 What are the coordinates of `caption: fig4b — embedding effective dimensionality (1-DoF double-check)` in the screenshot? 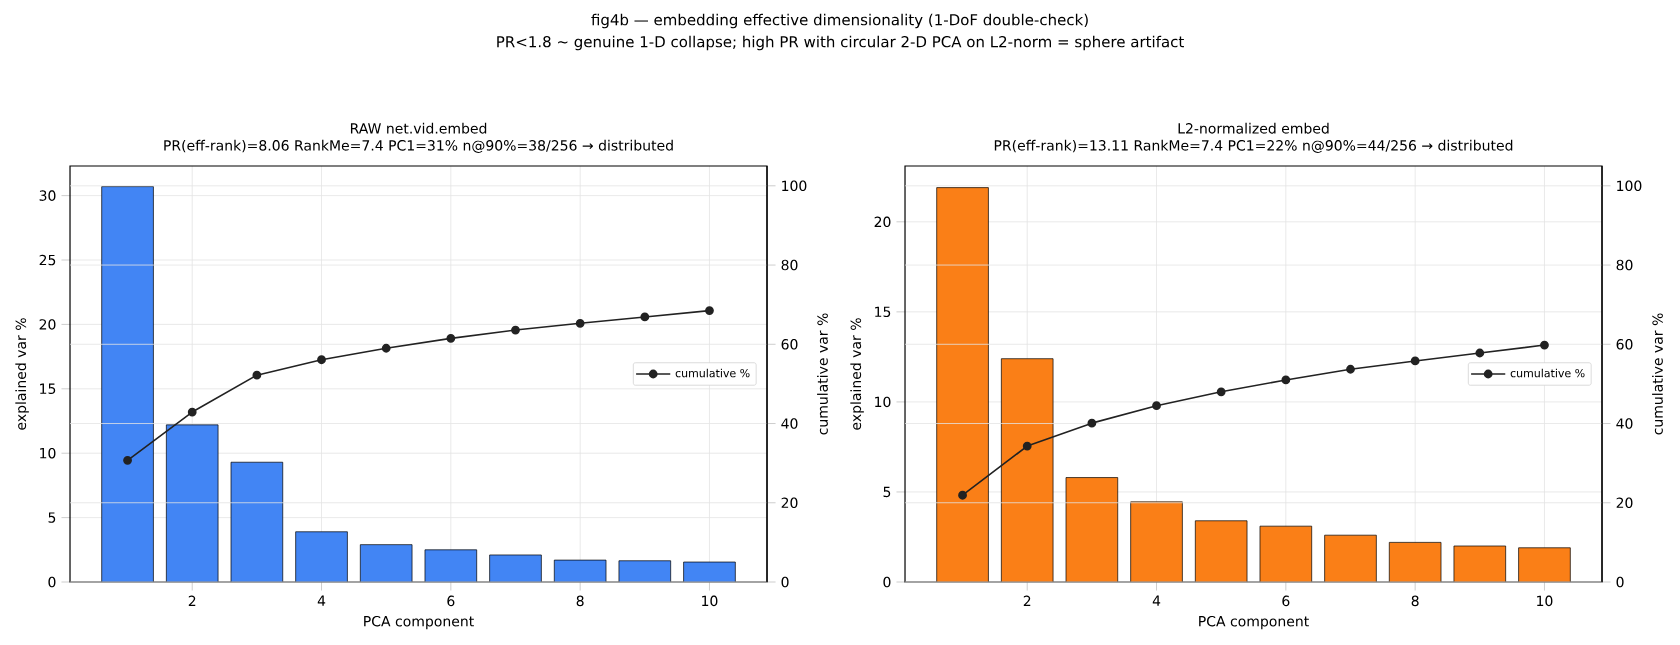 It's located at (839, 21).